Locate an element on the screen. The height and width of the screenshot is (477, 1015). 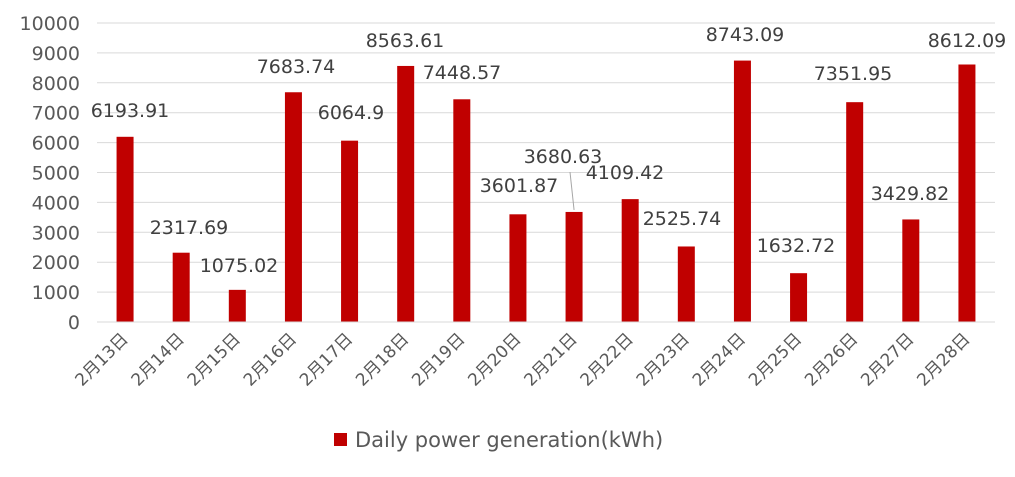
data-label: 3680.63 is located at coordinates (563, 157).